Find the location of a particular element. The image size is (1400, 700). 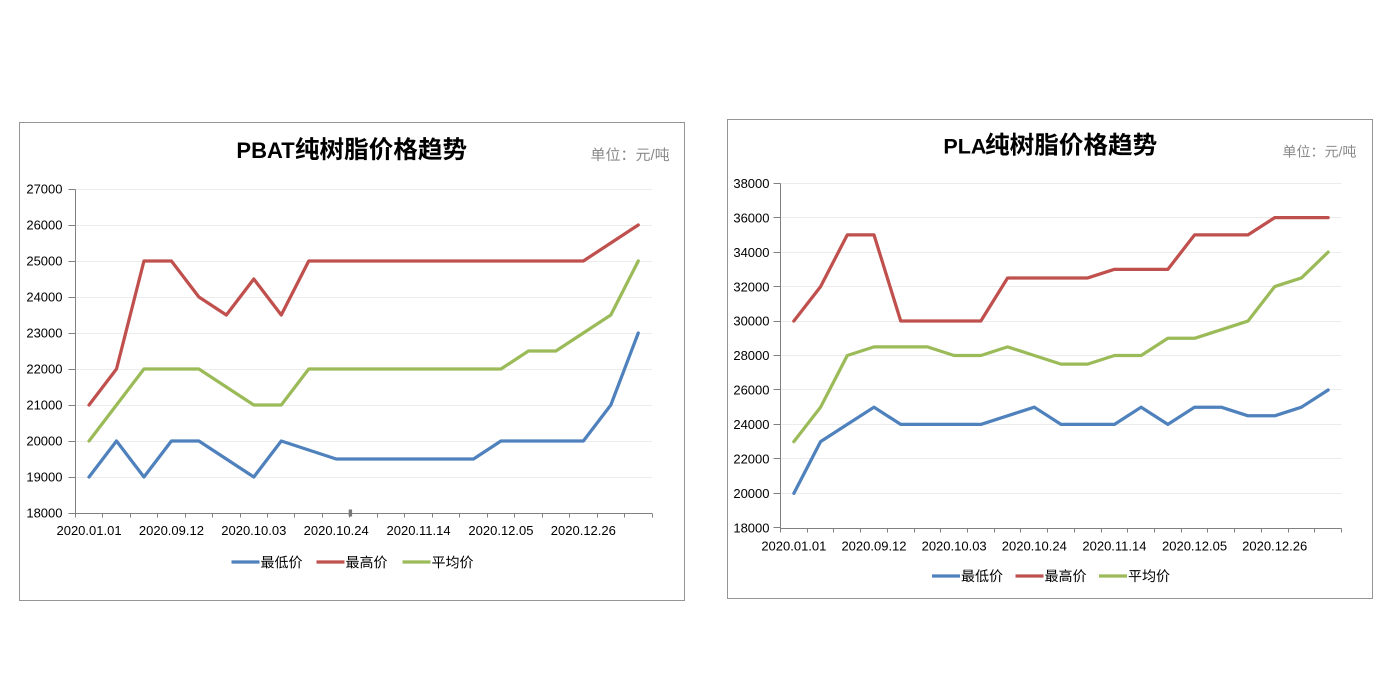

svg-text: 34000 is located at coordinates (751, 252).